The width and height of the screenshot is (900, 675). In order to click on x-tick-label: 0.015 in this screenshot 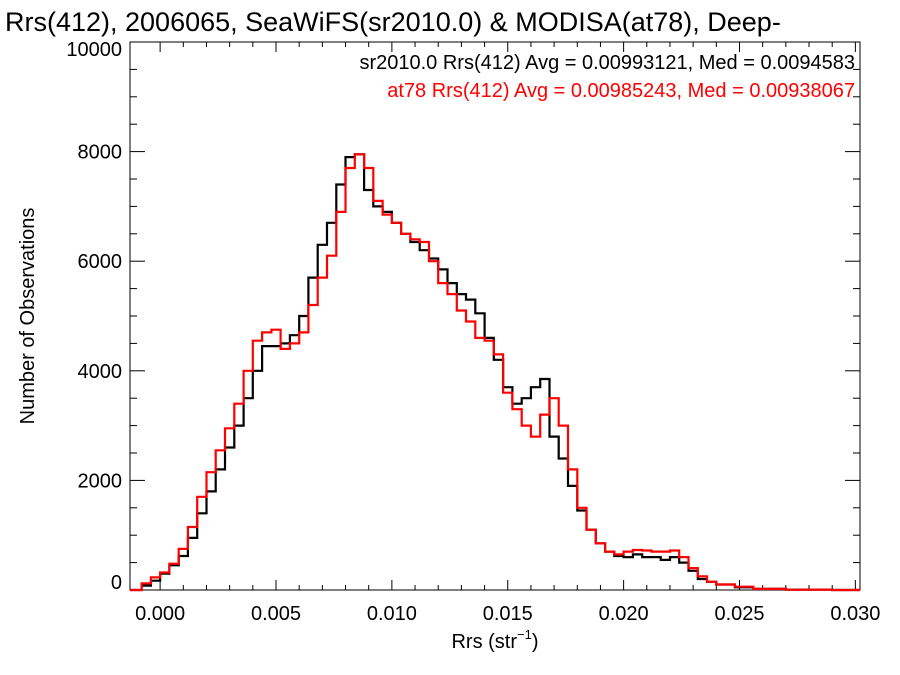, I will do `click(508, 614)`.